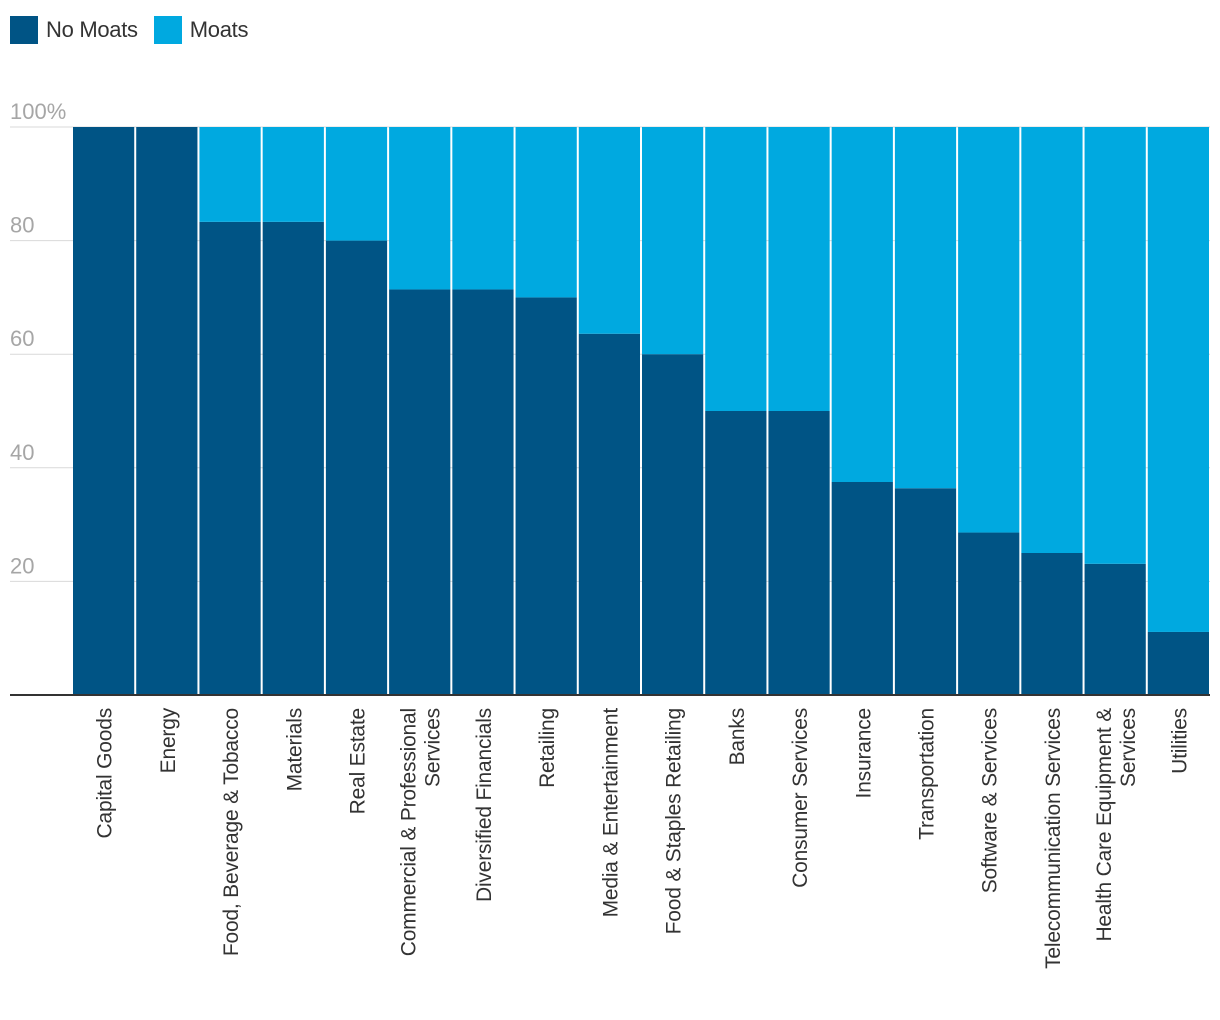 This screenshot has height=1020, width=1220. I want to click on x-tick-label: Telecommunication Services, so click(1053, 838).